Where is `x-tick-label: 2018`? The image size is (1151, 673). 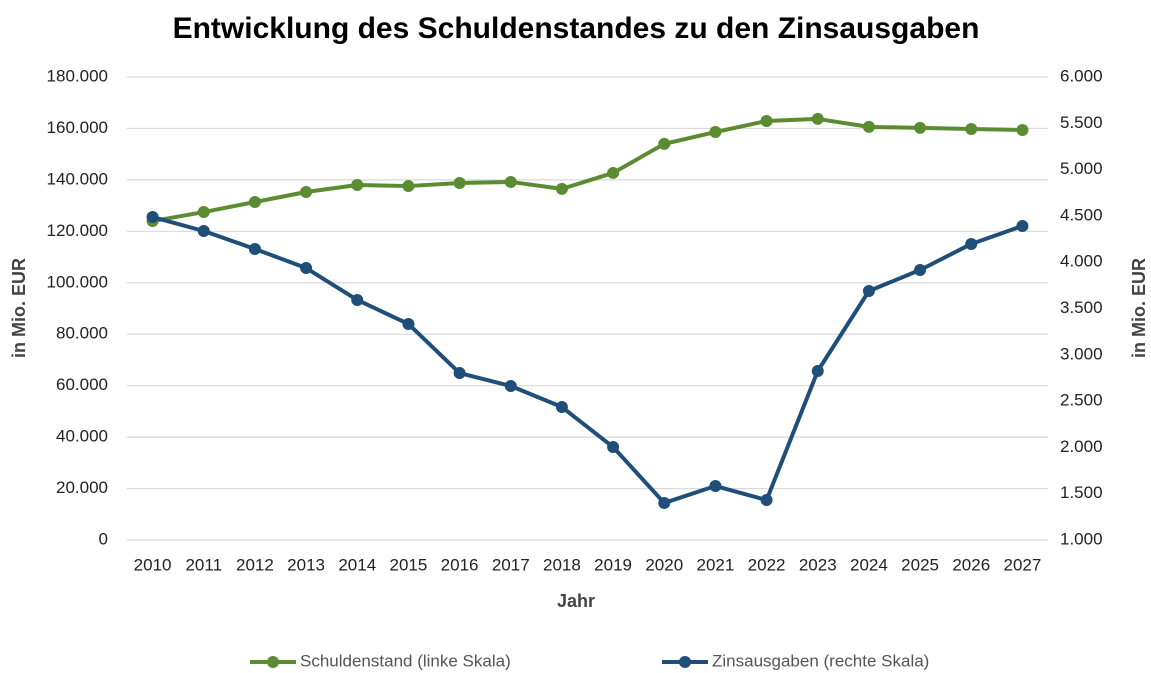
x-tick-label: 2018 is located at coordinates (562, 564).